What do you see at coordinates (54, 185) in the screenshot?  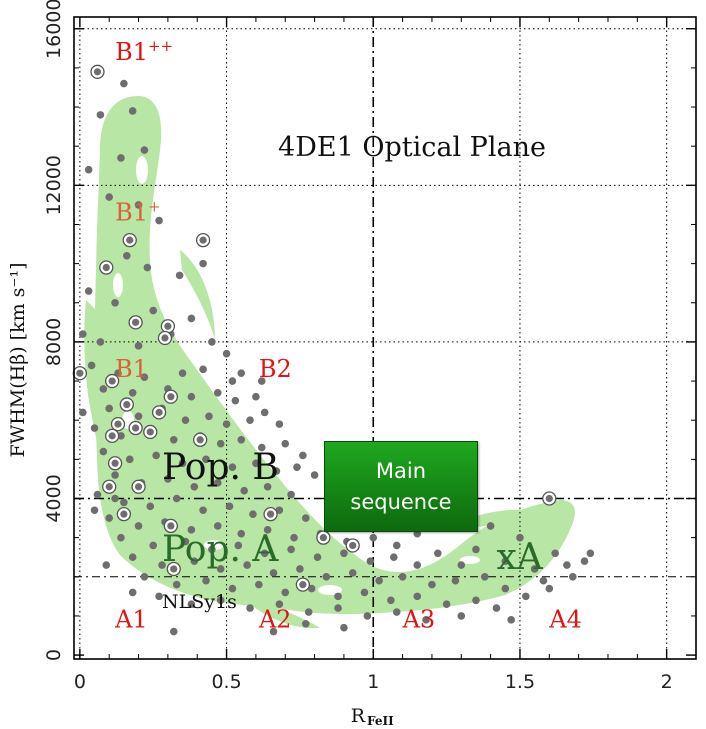 I see `y-tick-label: 12000` at bounding box center [54, 185].